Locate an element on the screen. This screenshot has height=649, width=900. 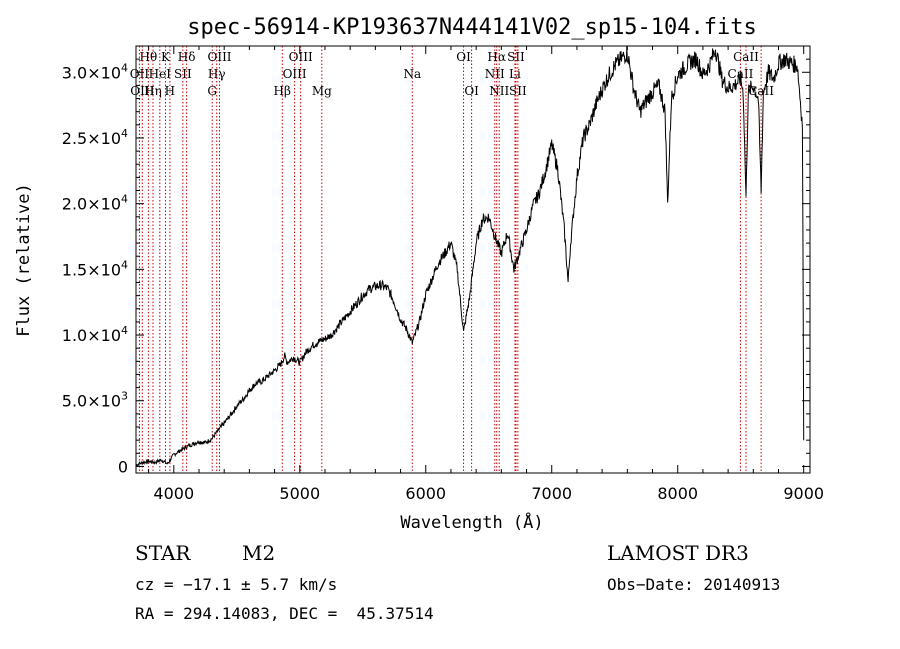
spectral-line-label: G is located at coordinates (212, 91).